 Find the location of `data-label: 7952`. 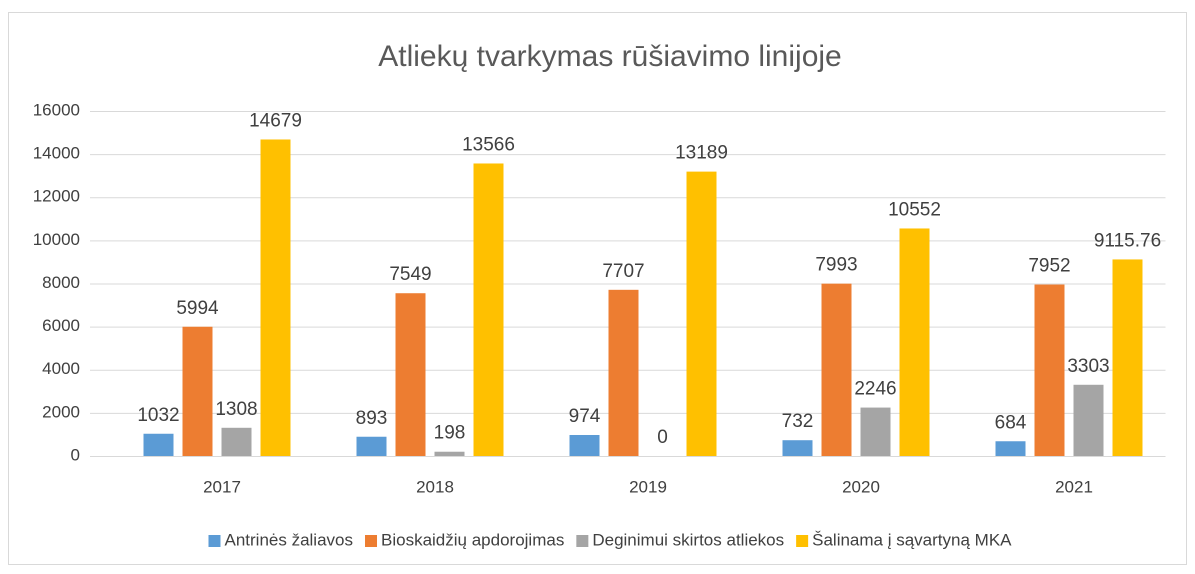

data-label: 7952 is located at coordinates (1049, 266).